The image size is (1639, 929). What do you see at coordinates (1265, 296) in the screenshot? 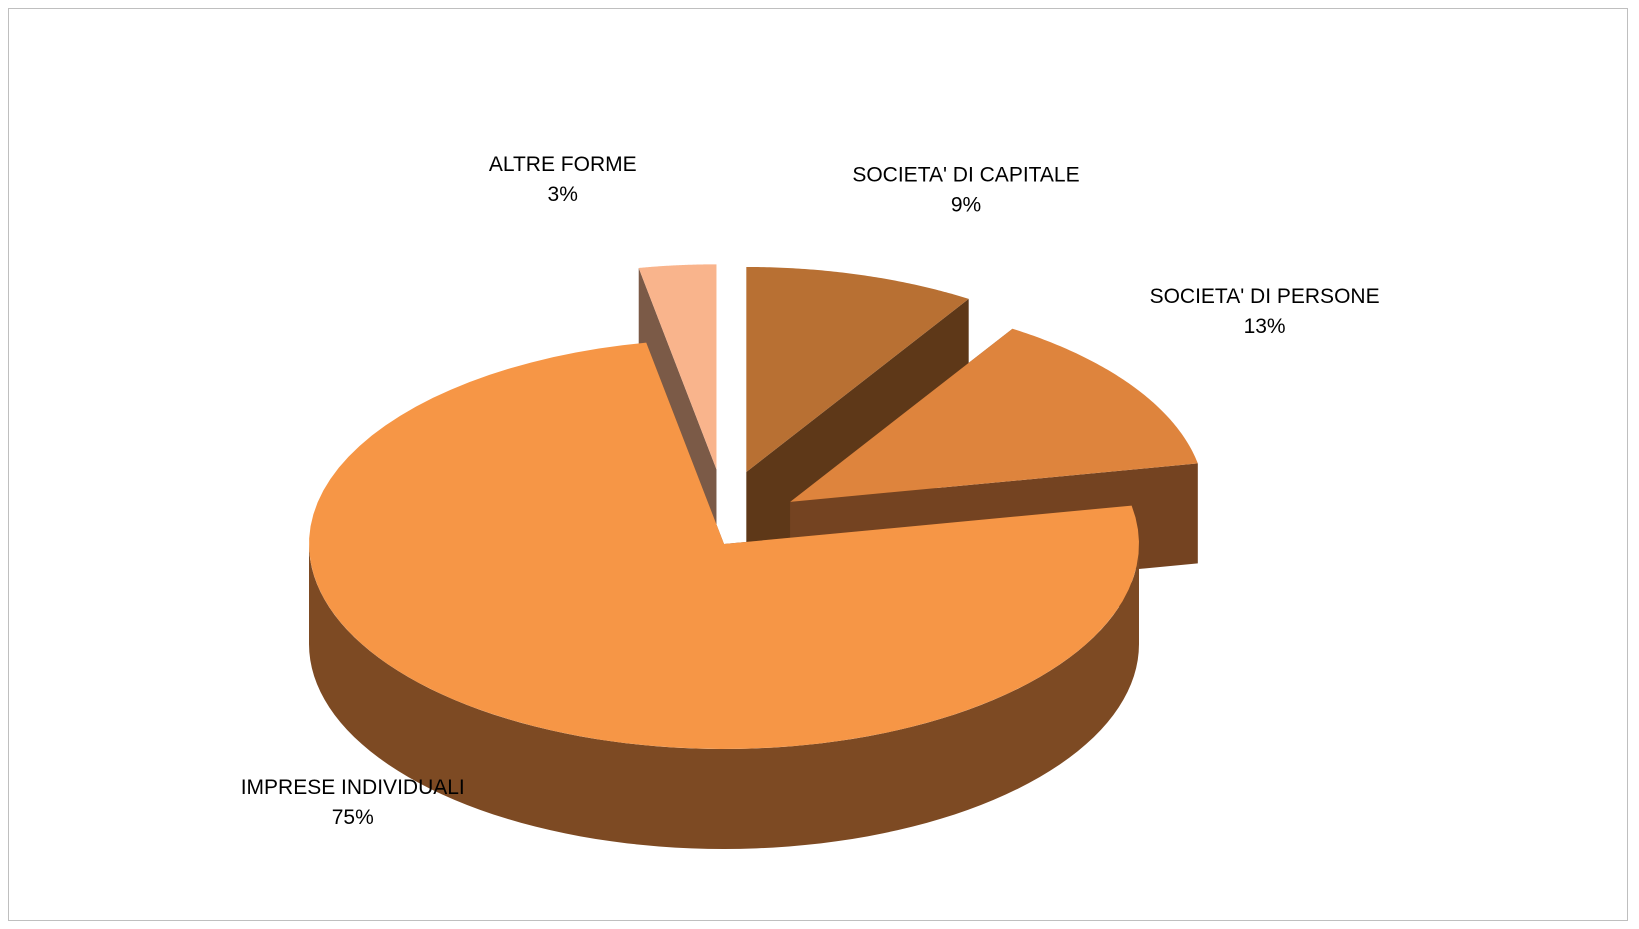
I see `slice-label-name: SOCIETA' DI PERSONE` at bounding box center [1265, 296].